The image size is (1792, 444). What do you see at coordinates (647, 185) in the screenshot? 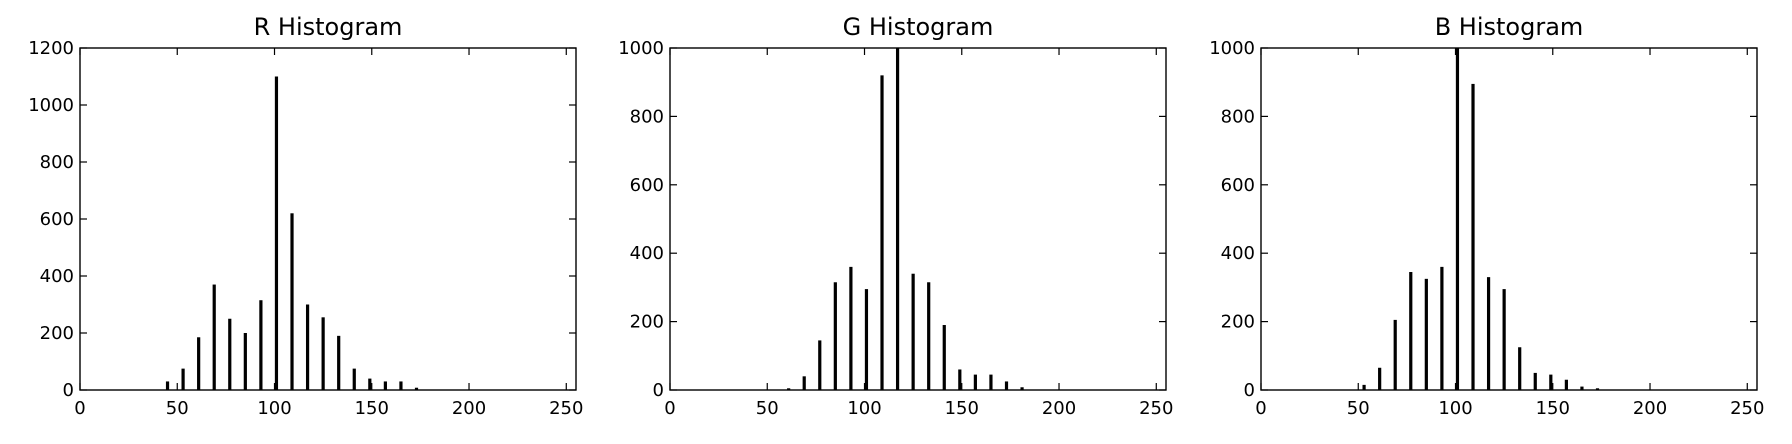
I see `g-y-tick-label: 600` at bounding box center [647, 185].